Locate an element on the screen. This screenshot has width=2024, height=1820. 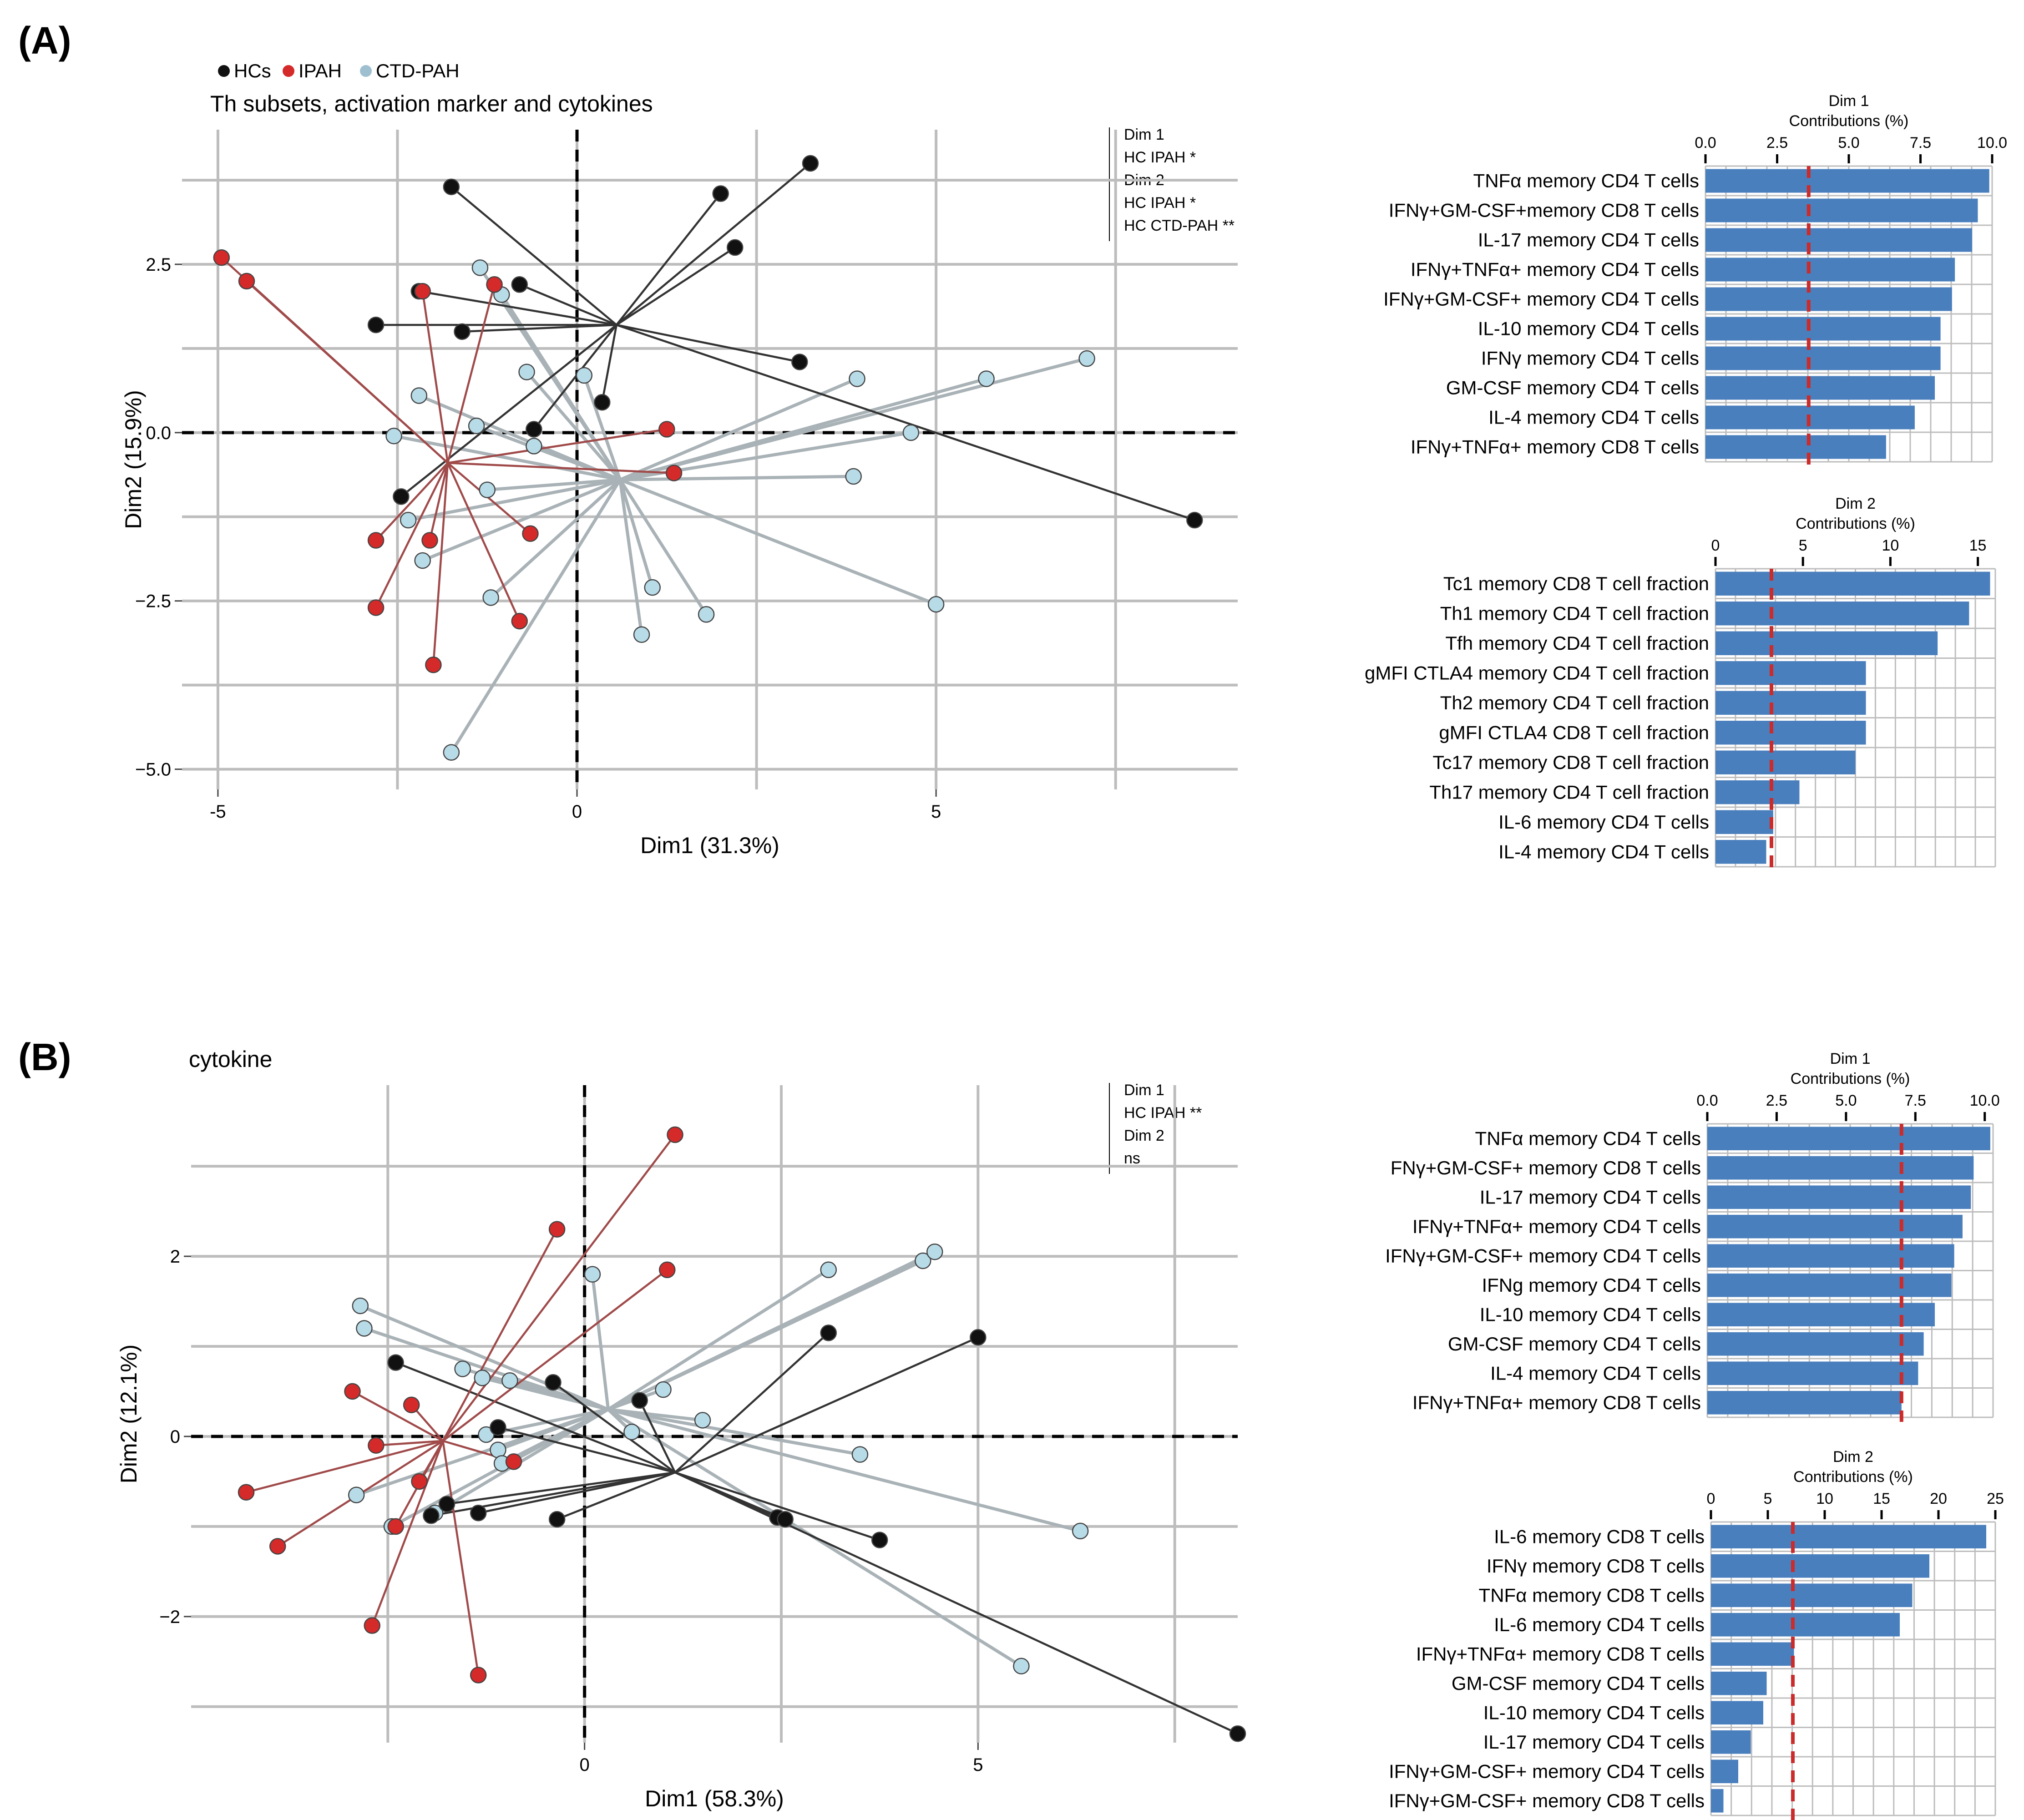
contrib-tick-label: 0.0 is located at coordinates (1706, 143).